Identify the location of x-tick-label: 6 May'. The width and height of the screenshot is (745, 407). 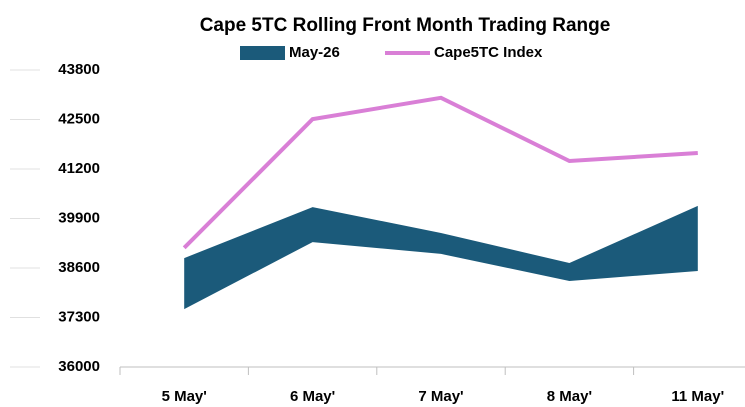
(312, 396).